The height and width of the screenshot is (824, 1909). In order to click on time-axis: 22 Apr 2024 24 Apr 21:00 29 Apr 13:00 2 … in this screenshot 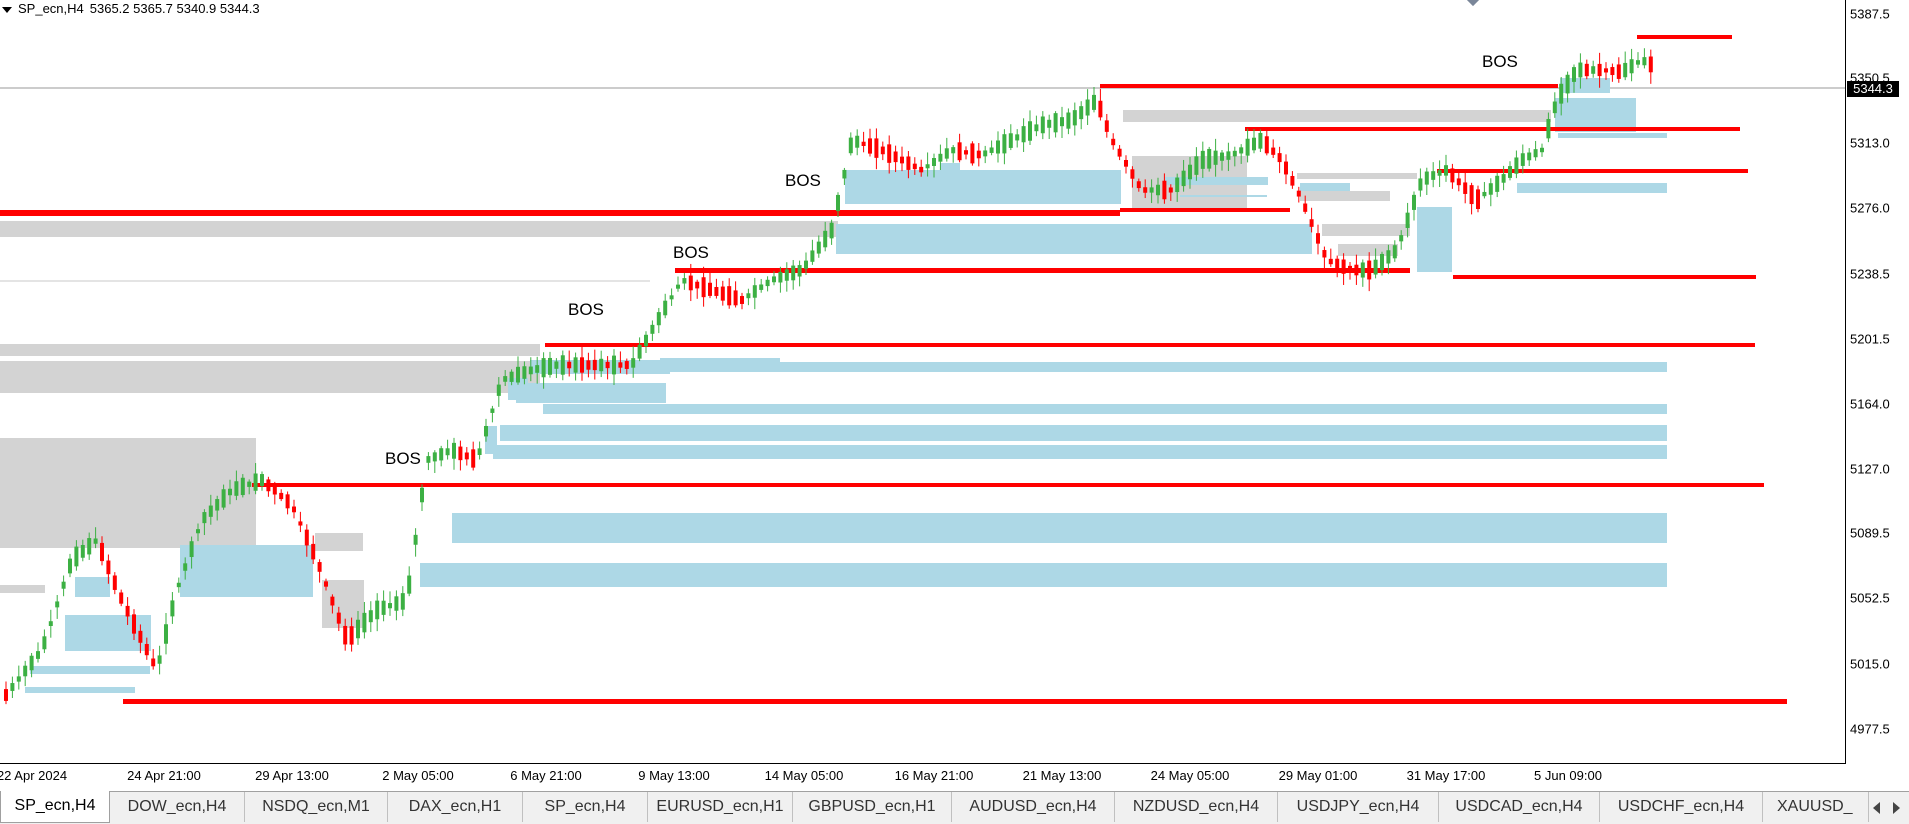, I will do `click(922, 778)`.